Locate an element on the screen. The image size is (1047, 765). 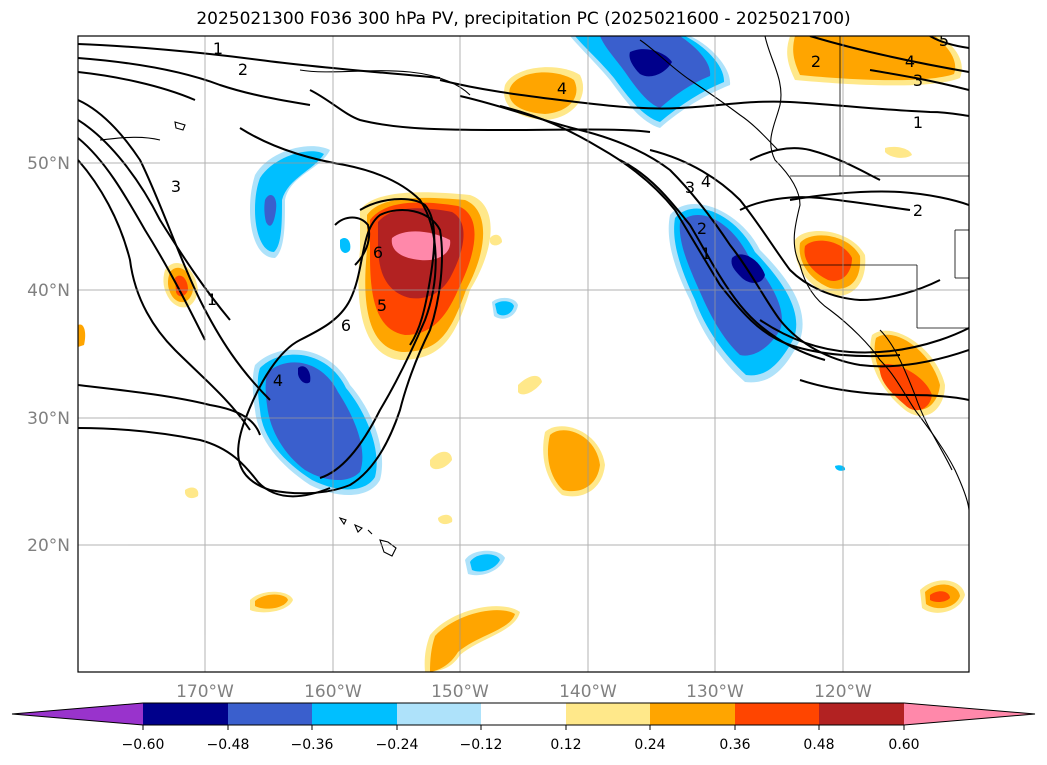
colorbar-tick: −0.60 is located at coordinates (143, 745).